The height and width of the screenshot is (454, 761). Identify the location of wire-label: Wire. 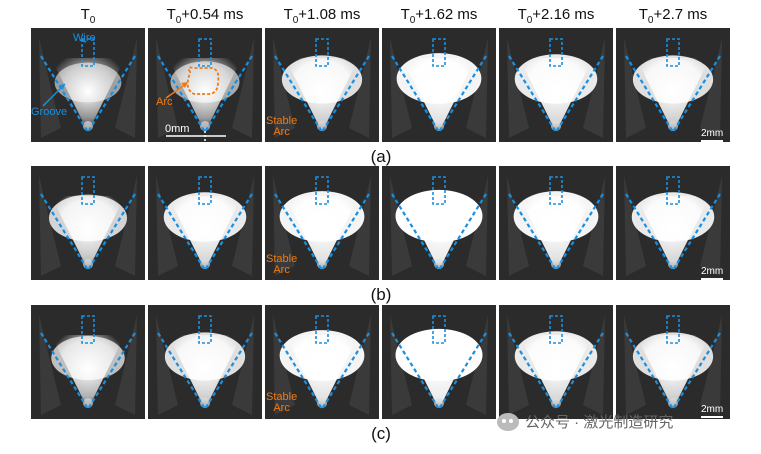
(84, 38).